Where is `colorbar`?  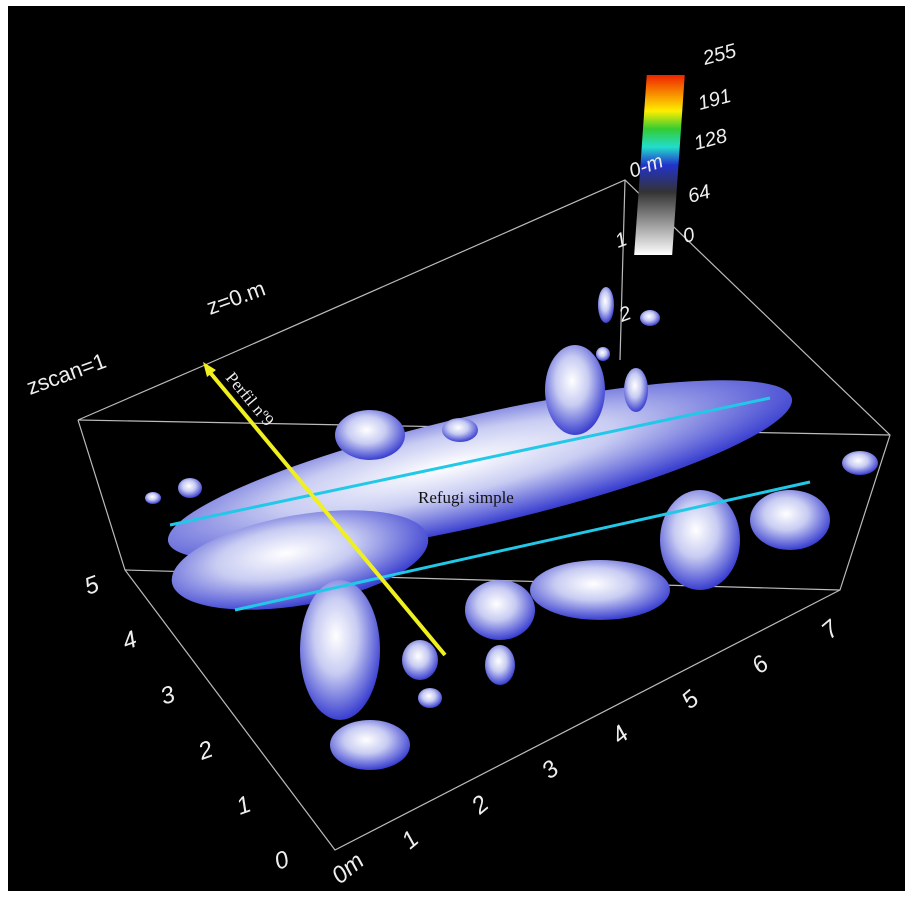
colorbar is located at coordinates (659, 165).